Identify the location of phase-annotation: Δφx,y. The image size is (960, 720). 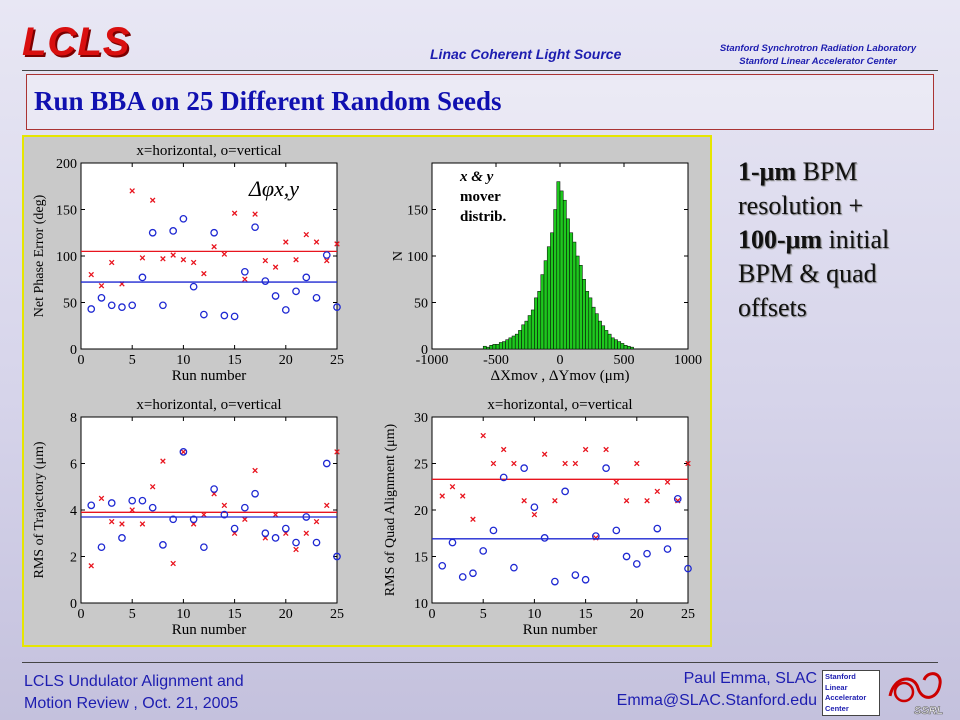
(273, 188).